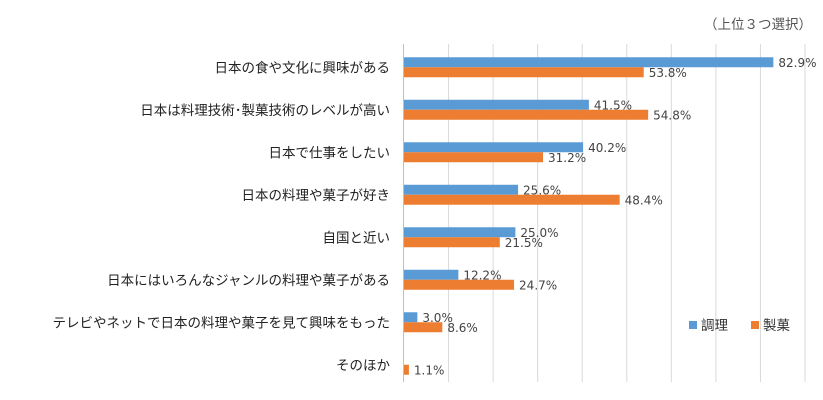 This screenshot has height=400, width=823. I want to click on category-label: そのほか, so click(363, 366).